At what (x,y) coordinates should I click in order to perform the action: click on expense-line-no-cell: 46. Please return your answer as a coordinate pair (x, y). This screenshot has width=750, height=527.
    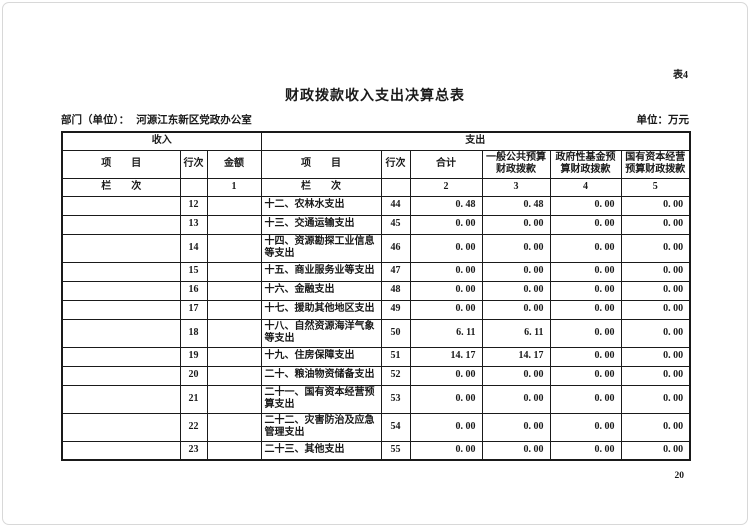
    Looking at the image, I should click on (395, 248).